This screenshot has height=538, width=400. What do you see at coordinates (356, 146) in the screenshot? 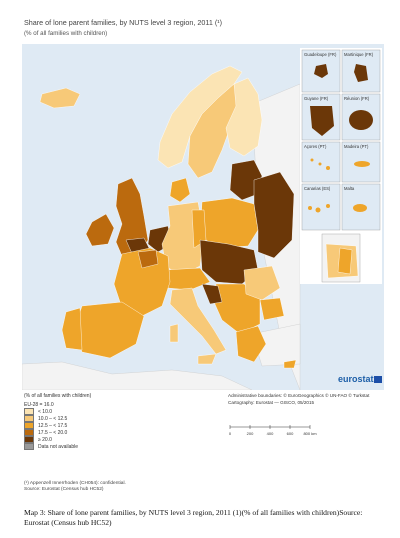
I see `inset-label-madeira: Madeira (PT)` at bounding box center [356, 146].